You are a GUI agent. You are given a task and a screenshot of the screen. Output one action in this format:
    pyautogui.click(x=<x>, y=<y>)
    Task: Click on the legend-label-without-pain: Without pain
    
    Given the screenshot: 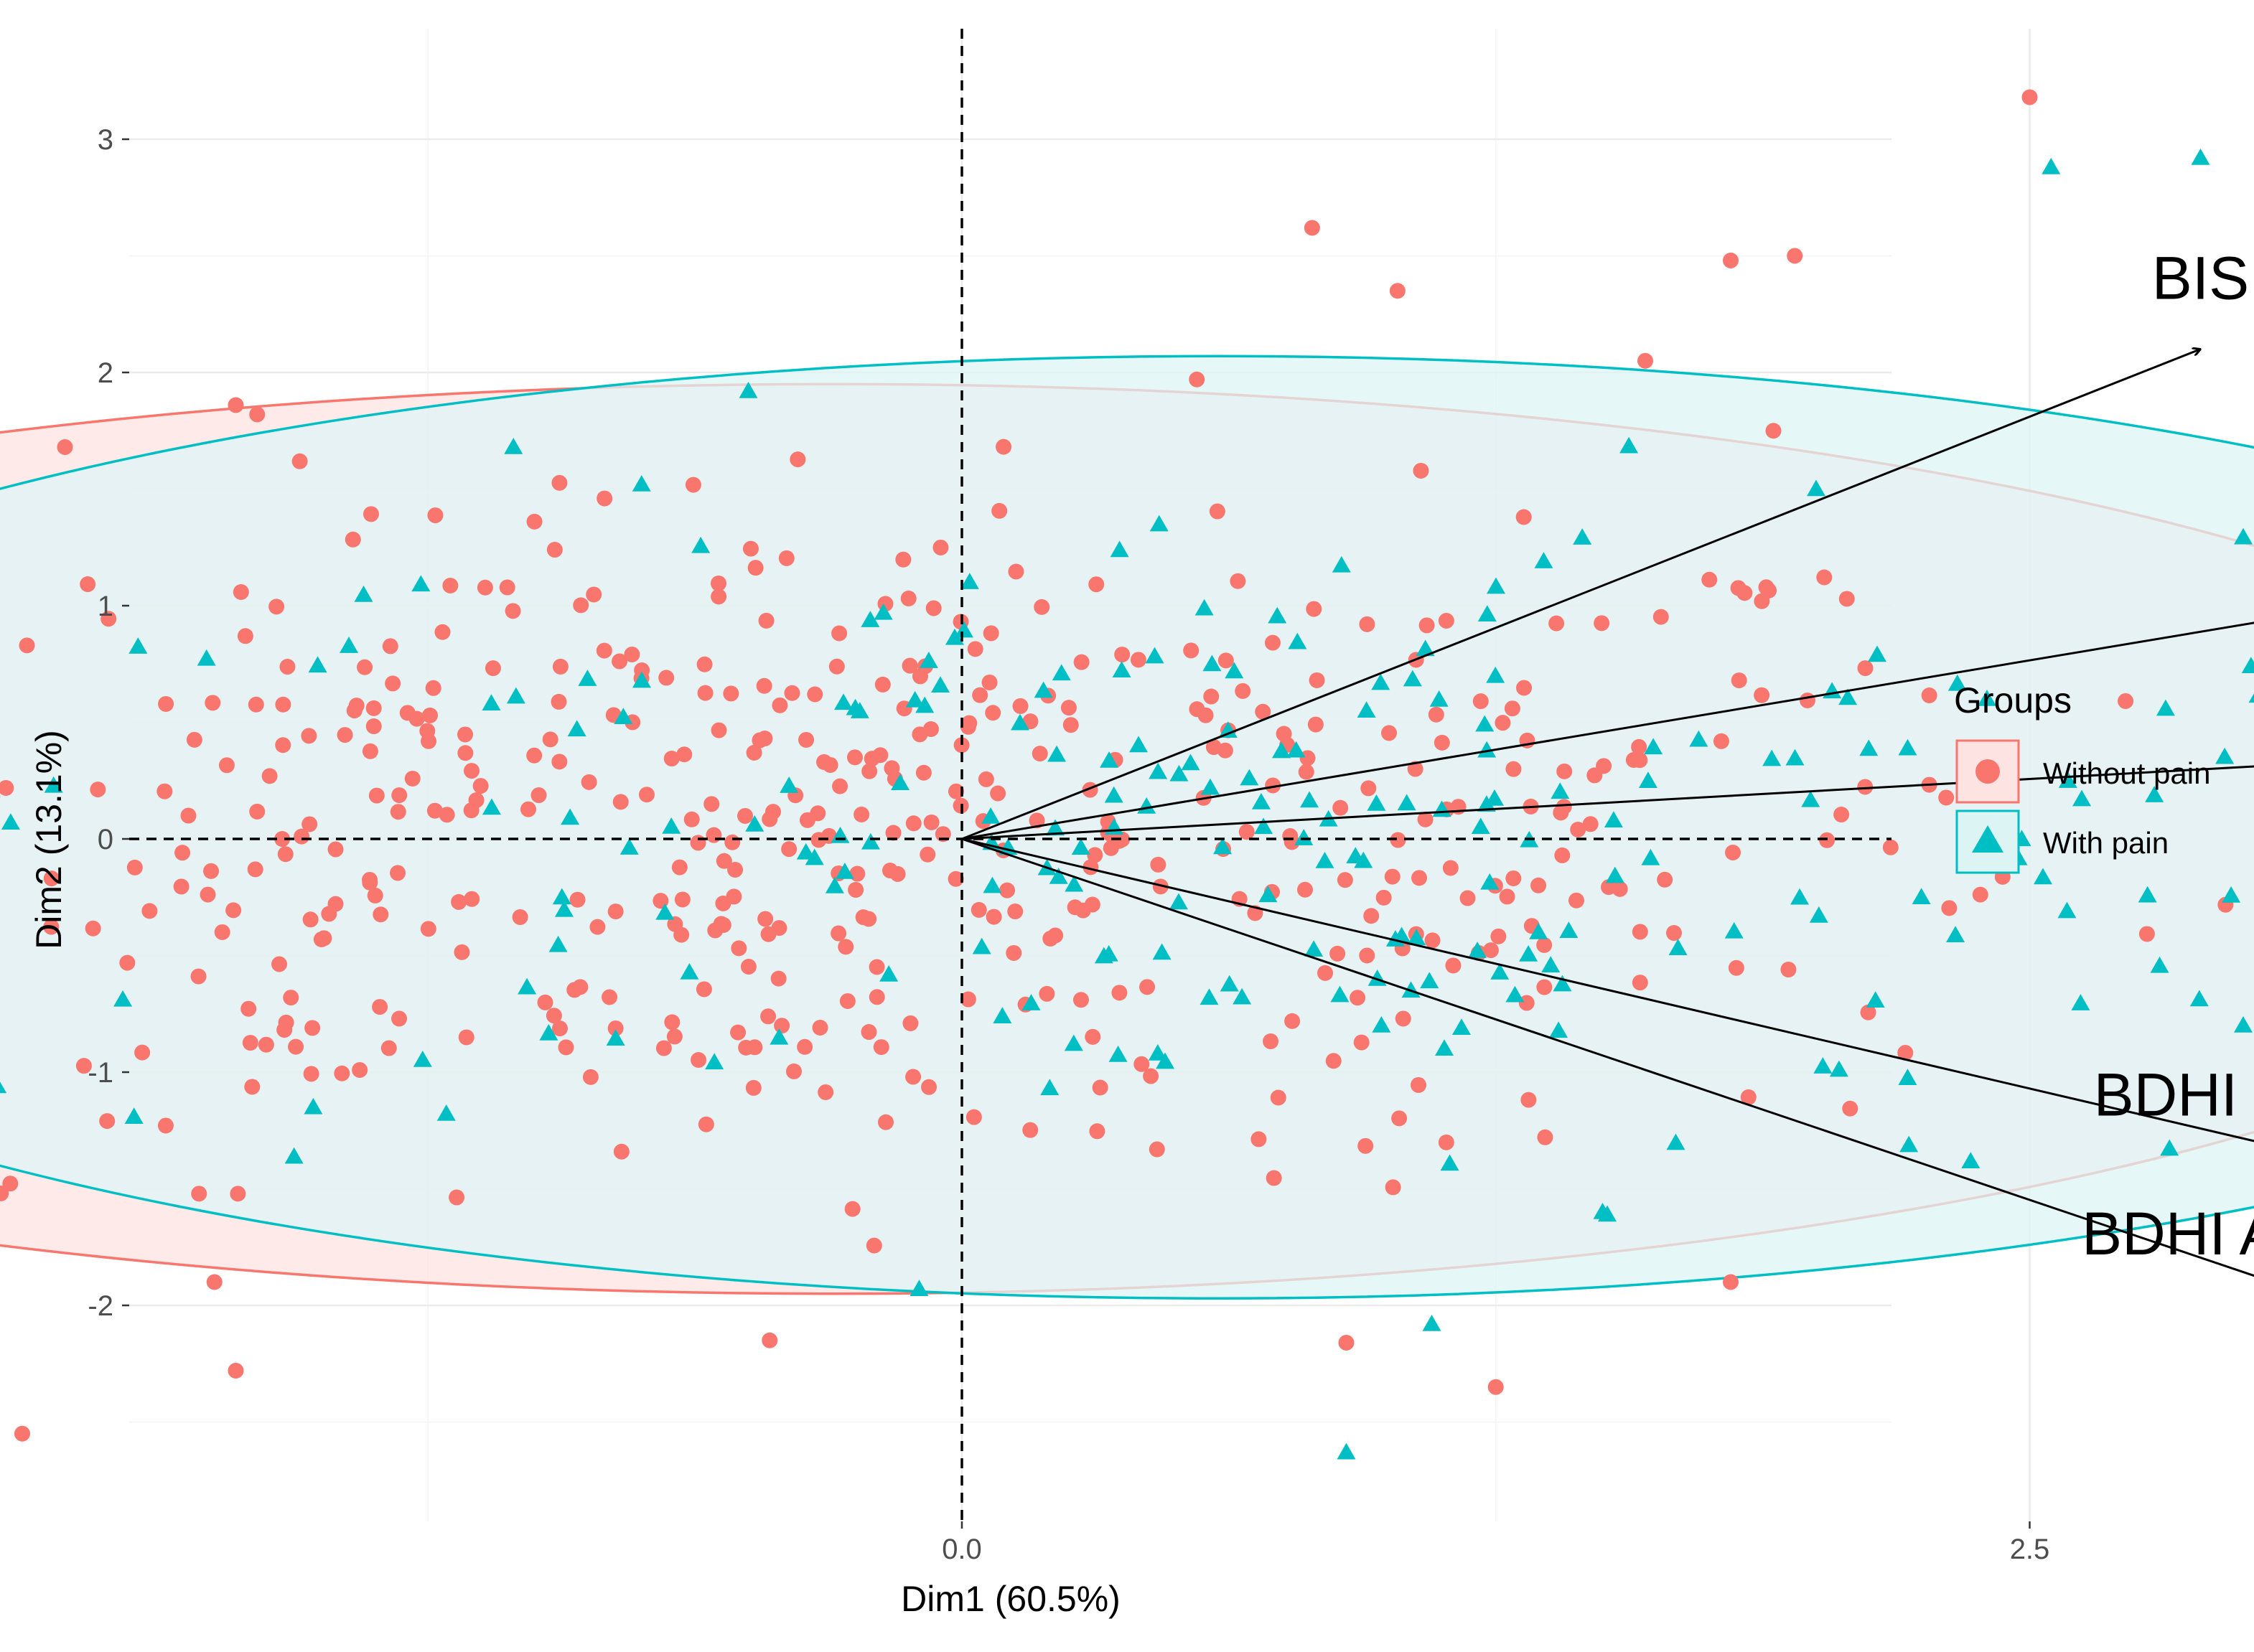 What is the action you would take?
    pyautogui.click(x=2126, y=773)
    